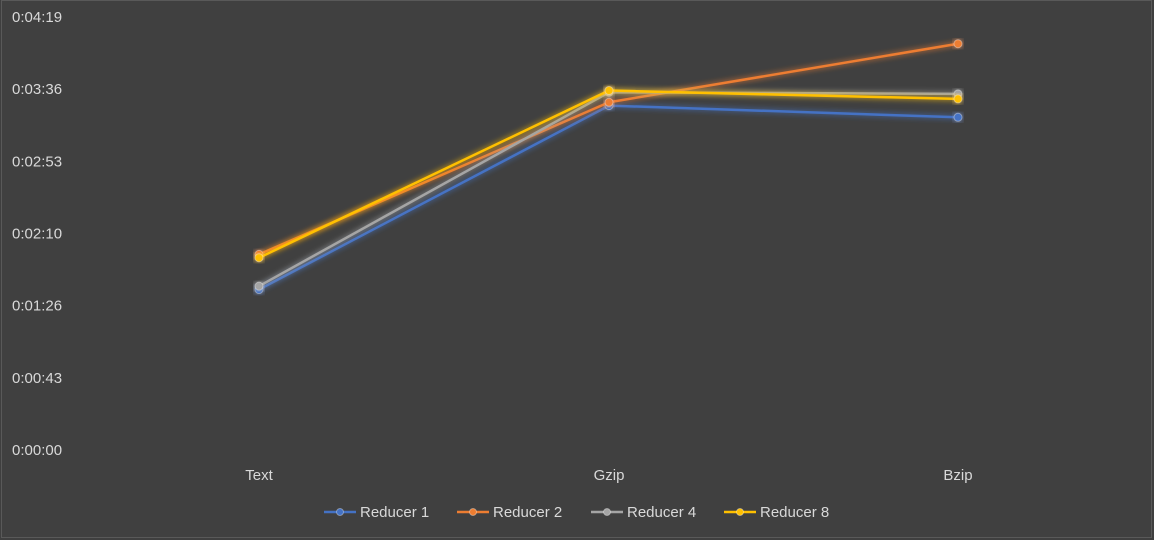  What do you see at coordinates (661, 512) in the screenshot?
I see `legend-label: Reducer 4` at bounding box center [661, 512].